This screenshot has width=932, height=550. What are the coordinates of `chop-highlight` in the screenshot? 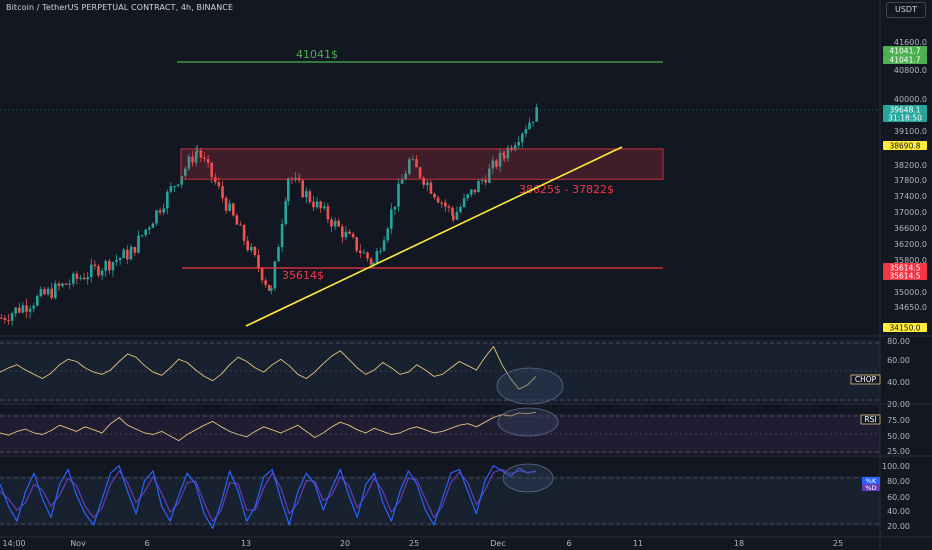 It's located at (530, 386).